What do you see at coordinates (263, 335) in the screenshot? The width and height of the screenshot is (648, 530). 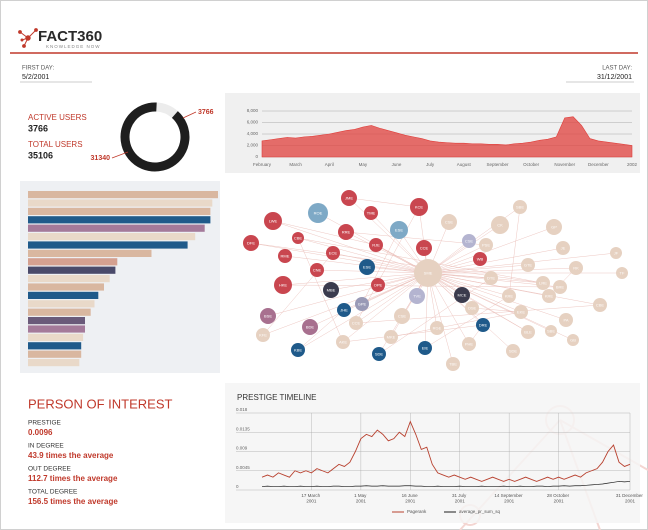 I see `node-label: KFE` at bounding box center [263, 335].